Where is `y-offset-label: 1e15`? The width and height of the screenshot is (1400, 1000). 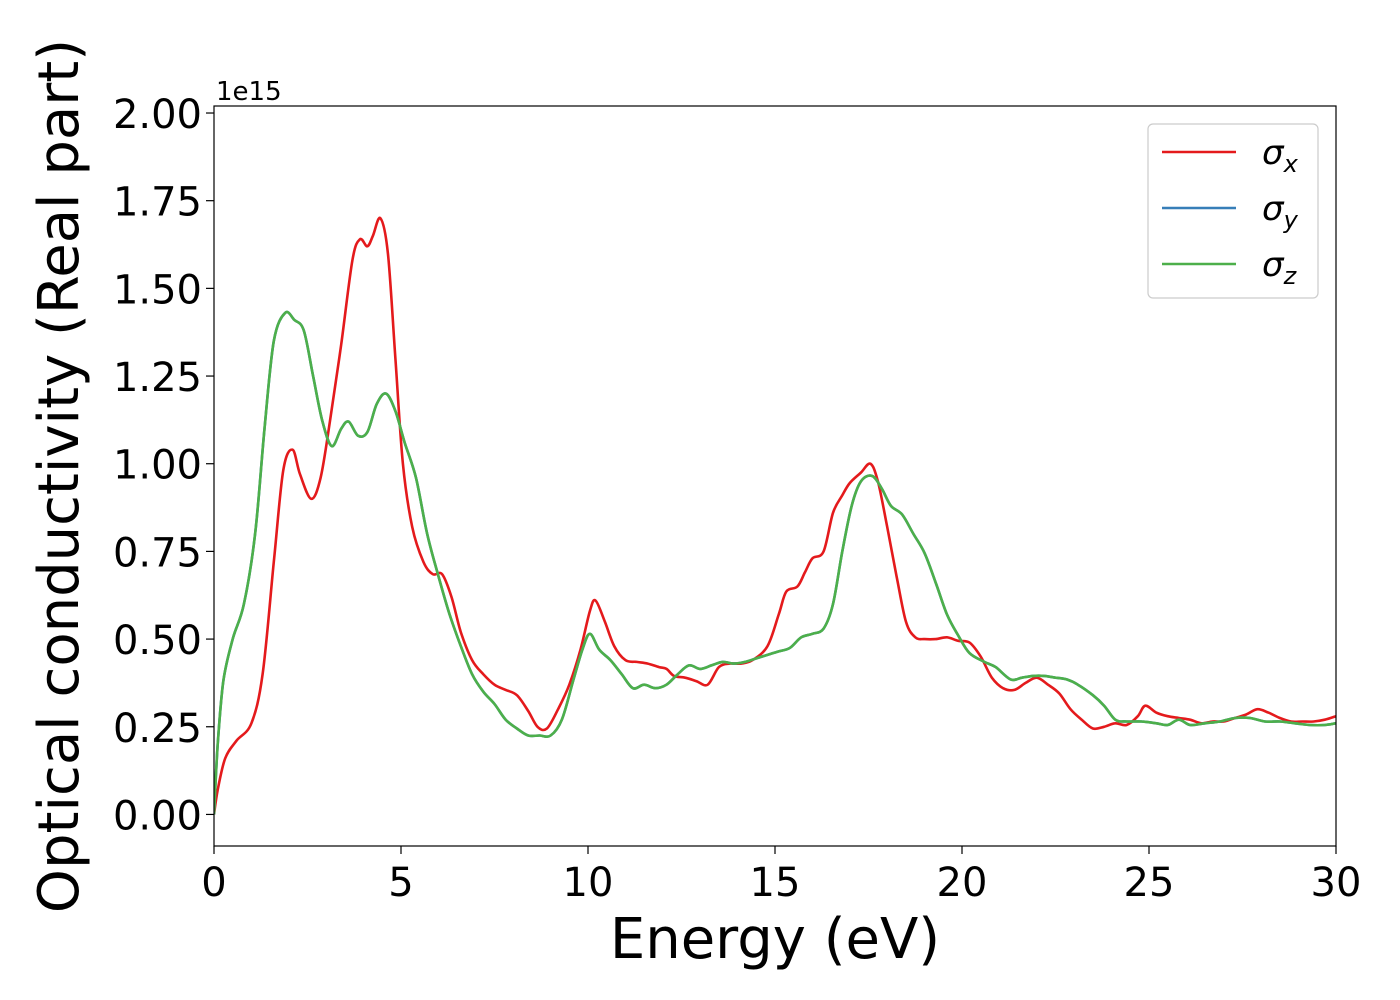
y-offset-label: 1e15 is located at coordinates (249, 92).